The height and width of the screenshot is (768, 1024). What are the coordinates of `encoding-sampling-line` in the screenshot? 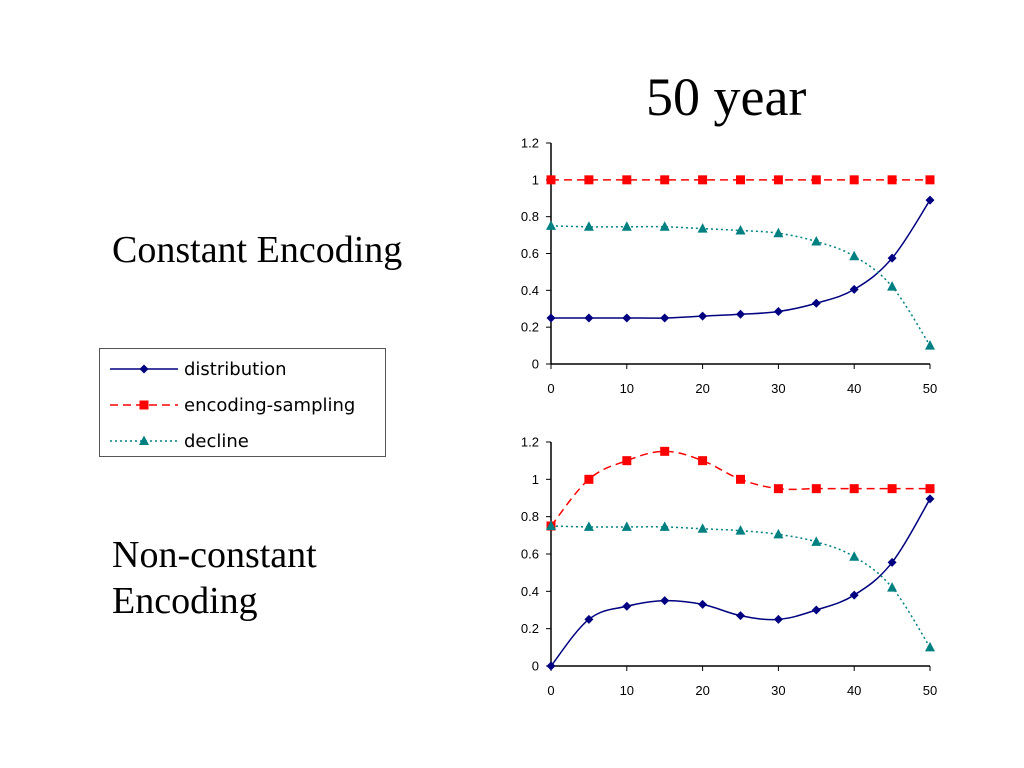 It's located at (740, 488).